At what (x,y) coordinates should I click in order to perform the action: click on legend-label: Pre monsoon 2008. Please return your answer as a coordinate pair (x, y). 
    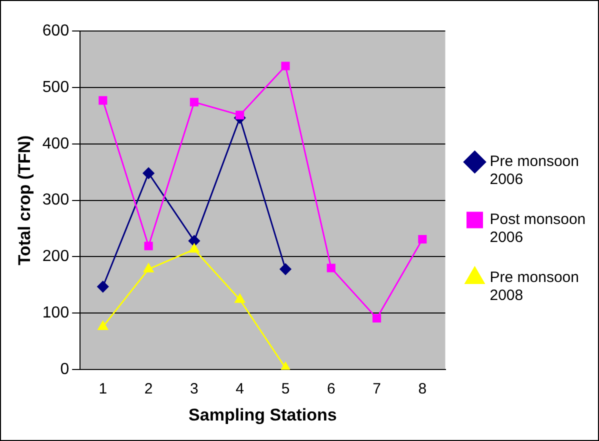
    Looking at the image, I should click on (534, 286).